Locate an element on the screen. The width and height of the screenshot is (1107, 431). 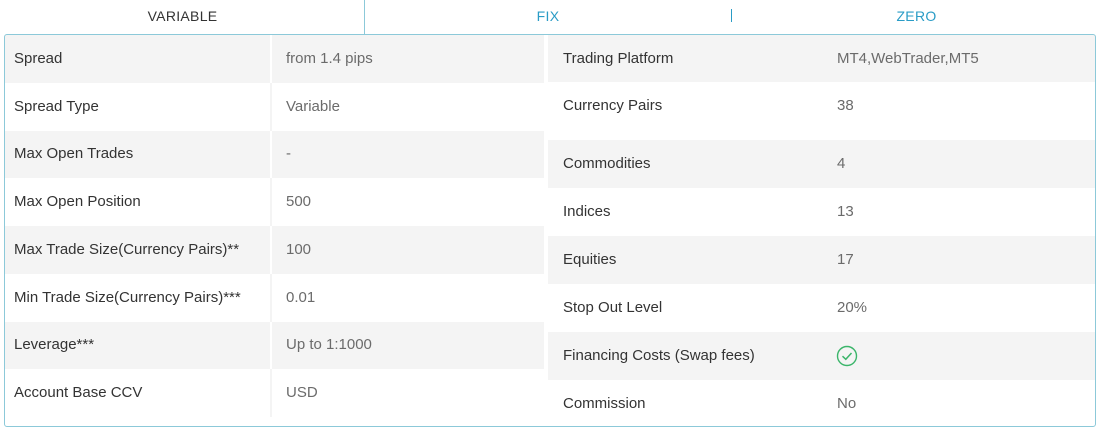
row-value: from 1.4 pips is located at coordinates (329, 58).